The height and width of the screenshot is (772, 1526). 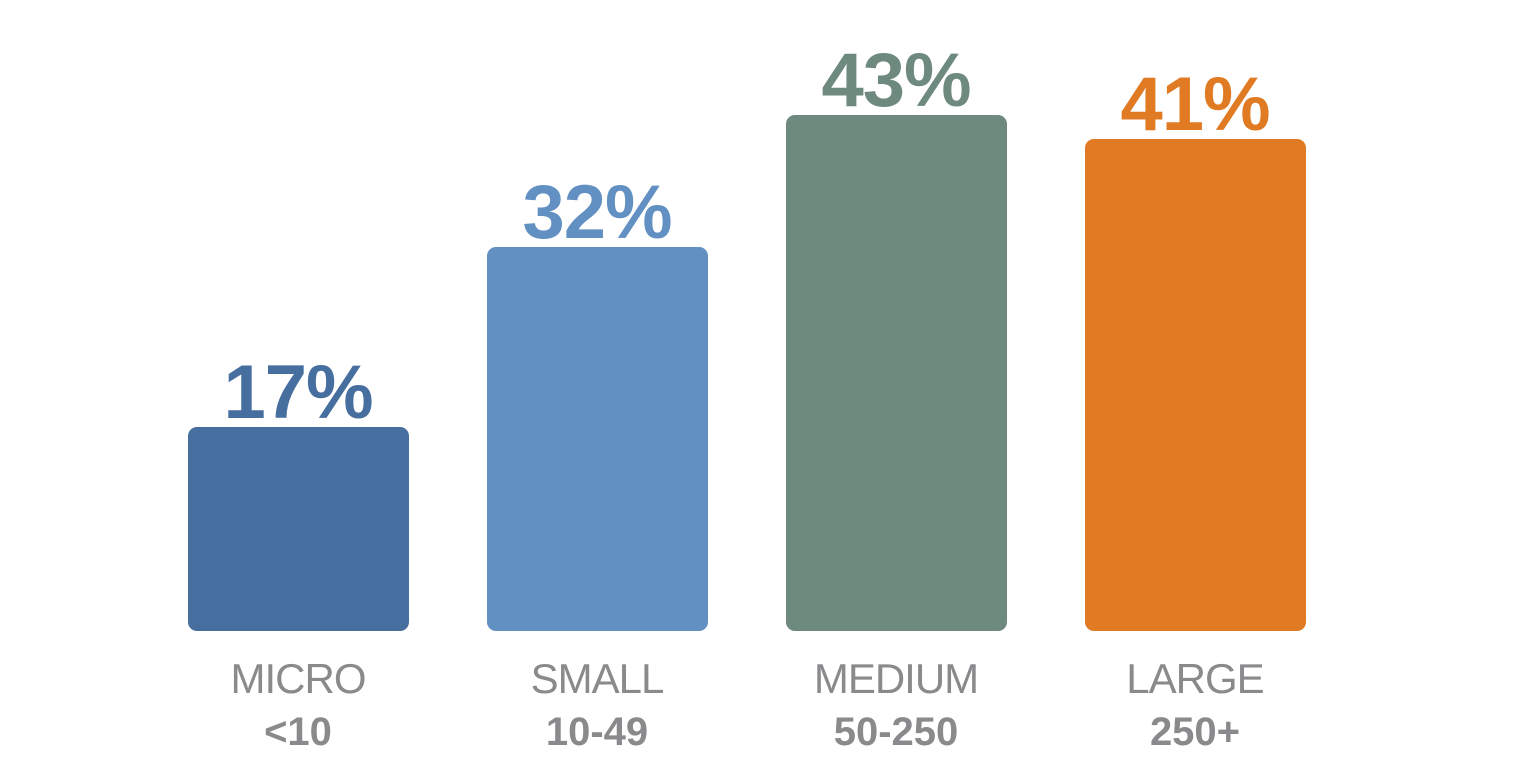 I want to click on category-range: 250+, so click(x=1195, y=732).